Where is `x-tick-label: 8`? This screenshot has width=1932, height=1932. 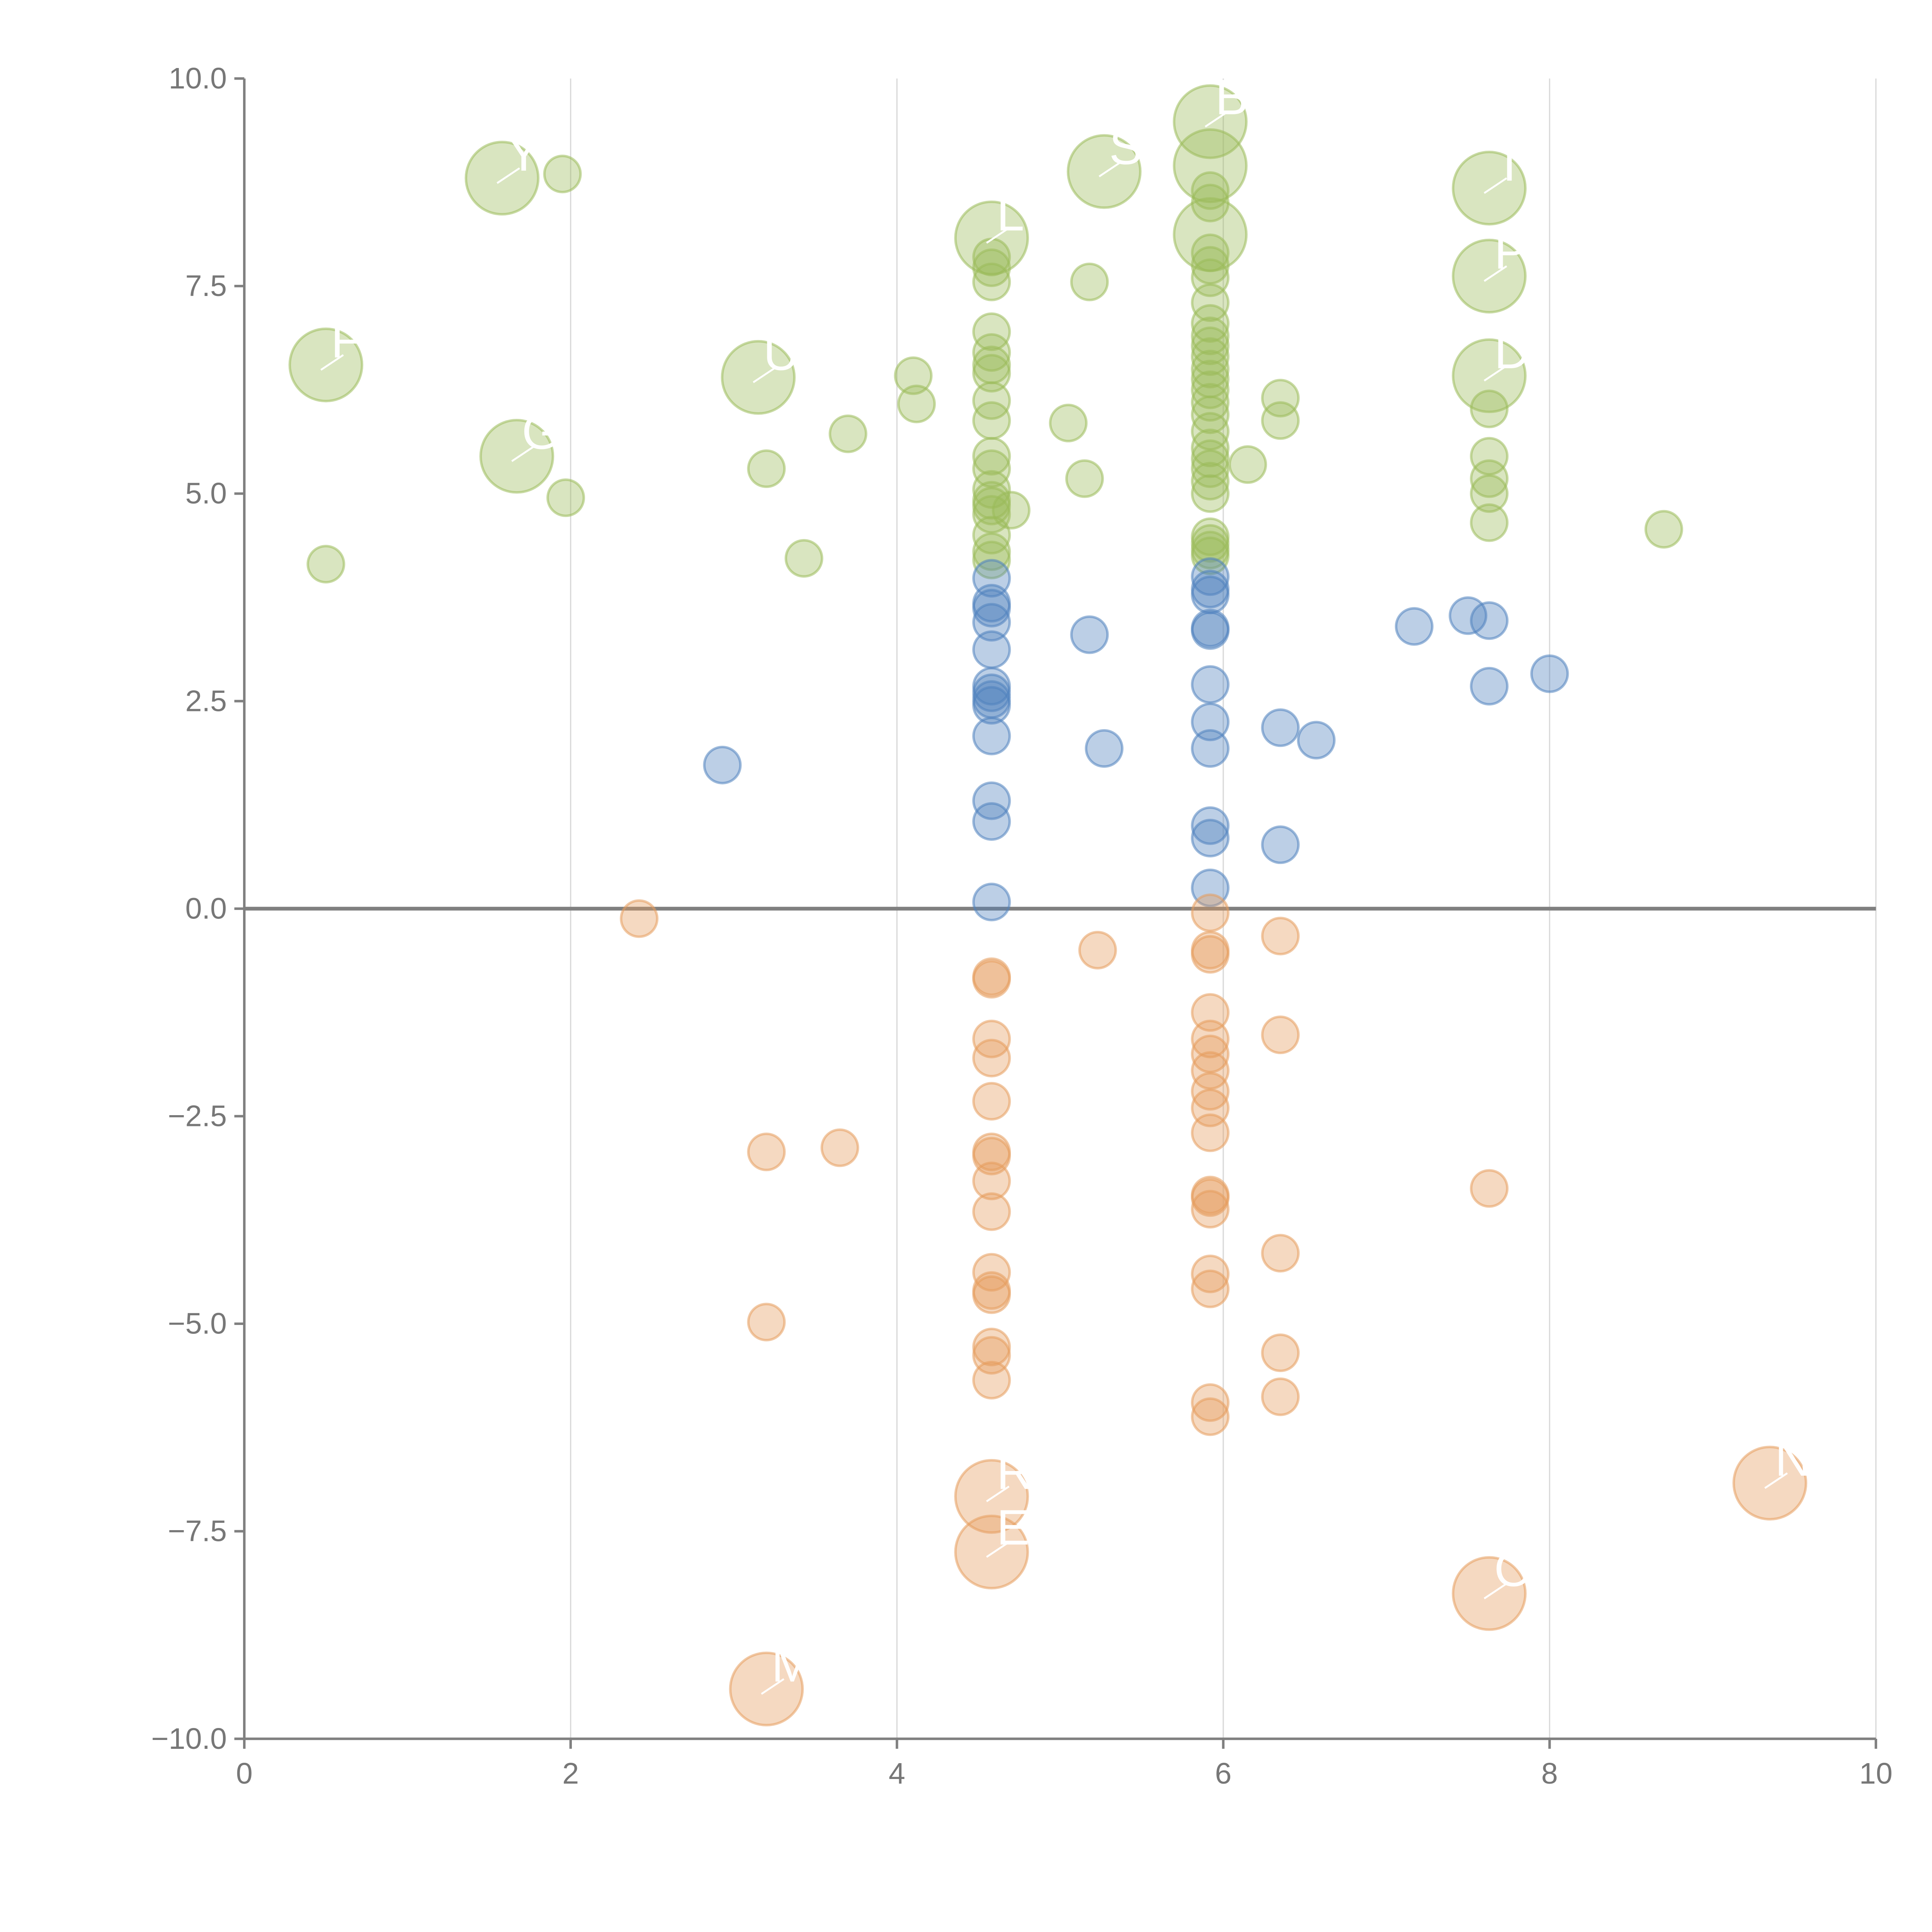
x-tick-label: 8 is located at coordinates (1549, 1773).